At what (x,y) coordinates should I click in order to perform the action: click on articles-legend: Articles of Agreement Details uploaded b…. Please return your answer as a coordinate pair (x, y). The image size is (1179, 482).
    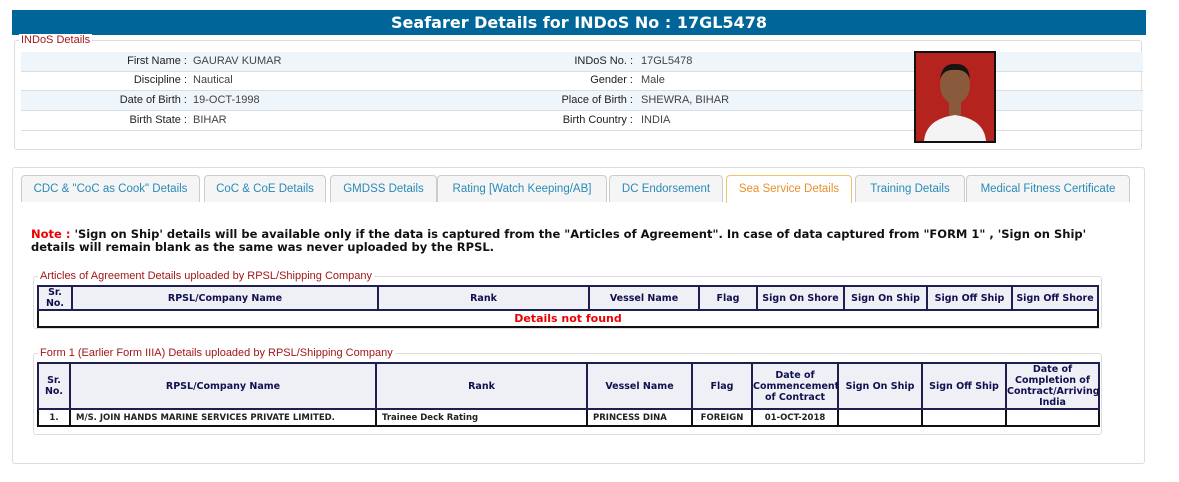
    Looking at the image, I should click on (206, 276).